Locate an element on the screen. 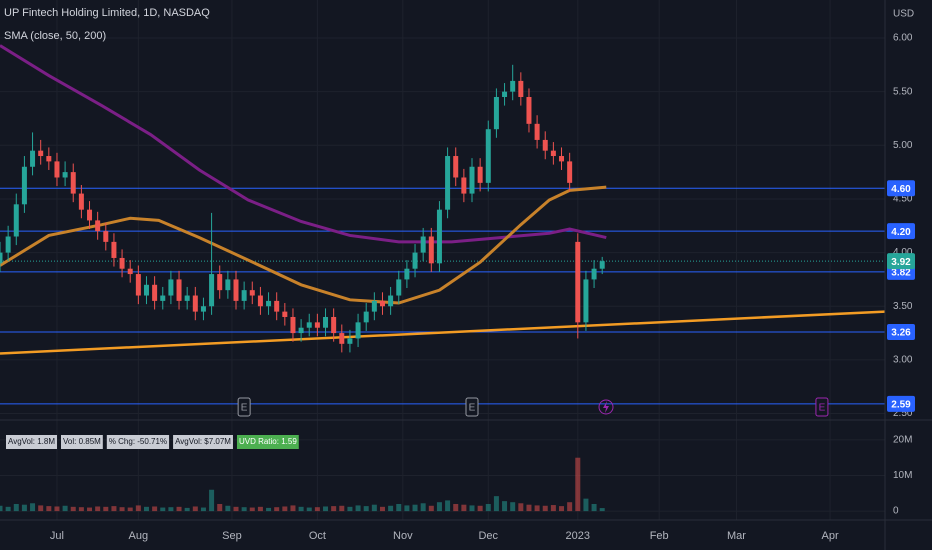  sma50-line is located at coordinates (303, 245).